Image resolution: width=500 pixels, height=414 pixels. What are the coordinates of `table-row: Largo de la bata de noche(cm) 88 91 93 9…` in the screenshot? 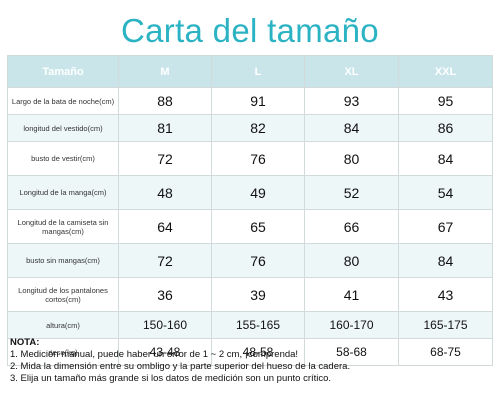 It's located at (250, 101).